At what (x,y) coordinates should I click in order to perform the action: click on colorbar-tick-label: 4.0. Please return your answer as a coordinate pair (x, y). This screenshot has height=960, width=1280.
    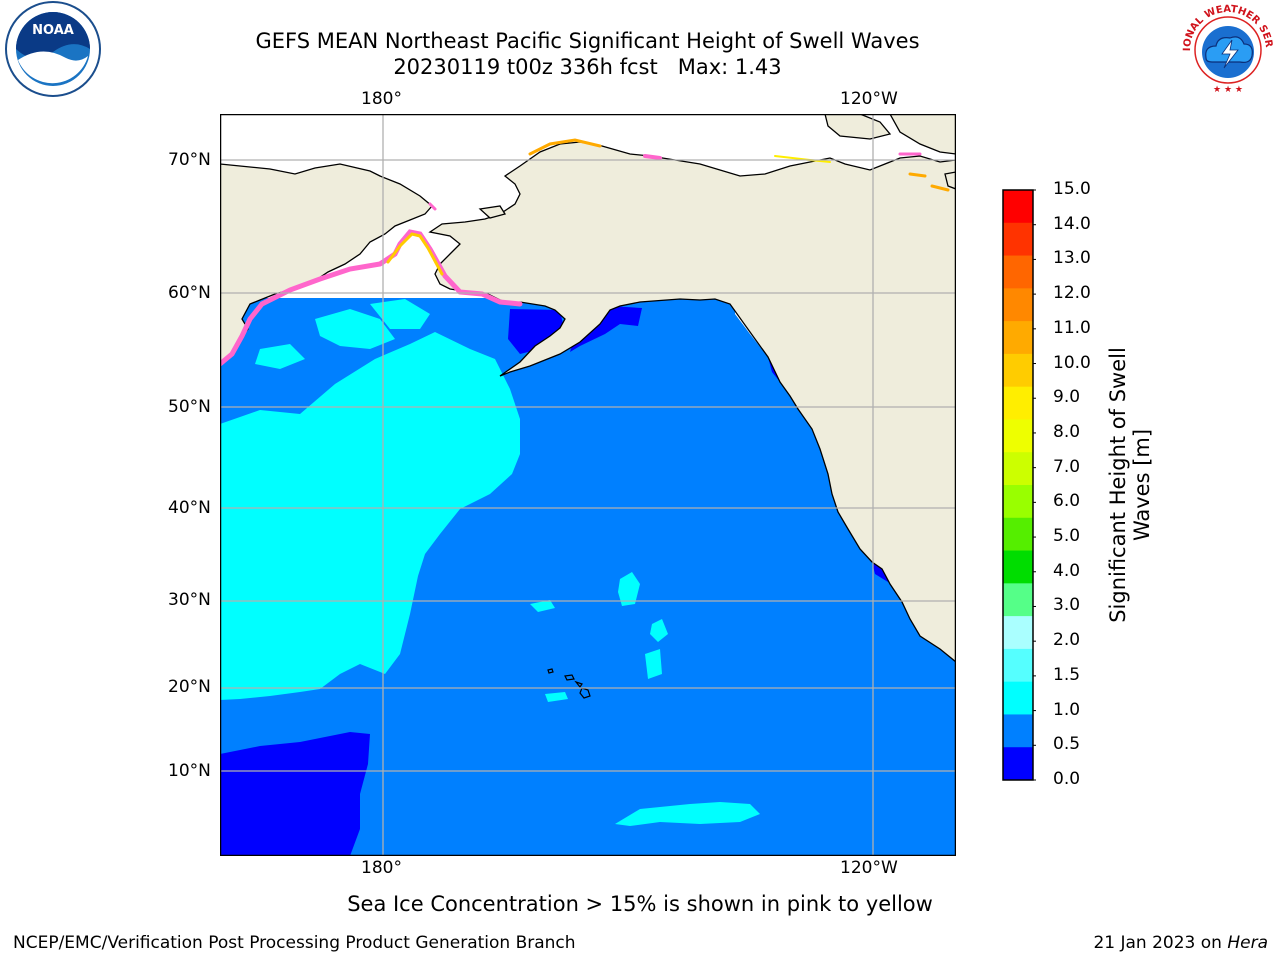
    Looking at the image, I should click on (1067, 570).